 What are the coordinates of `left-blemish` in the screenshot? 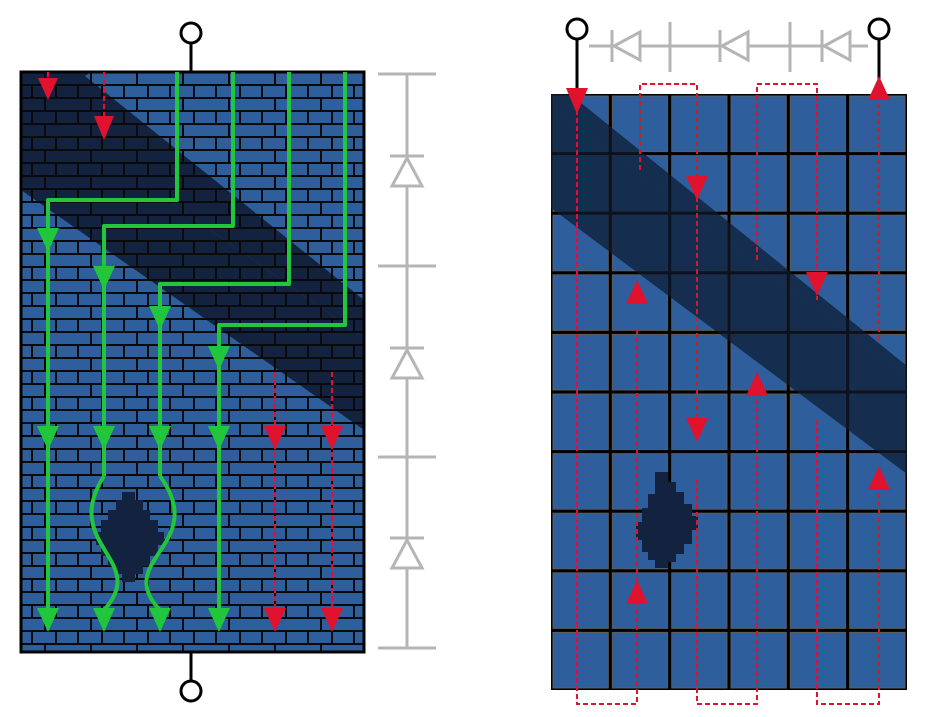 It's located at (130, 537).